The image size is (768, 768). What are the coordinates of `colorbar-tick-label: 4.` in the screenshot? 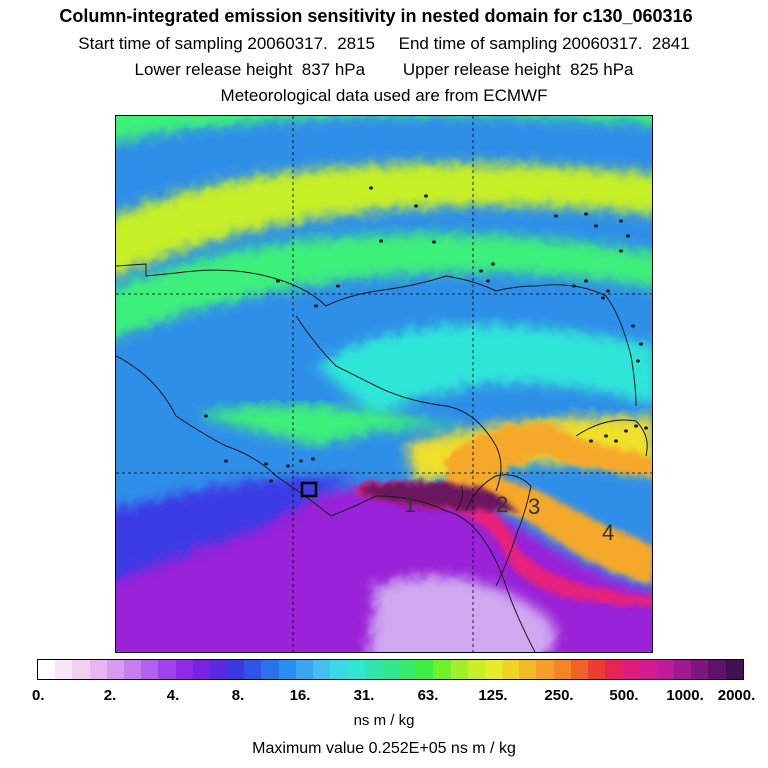 It's located at (173, 695).